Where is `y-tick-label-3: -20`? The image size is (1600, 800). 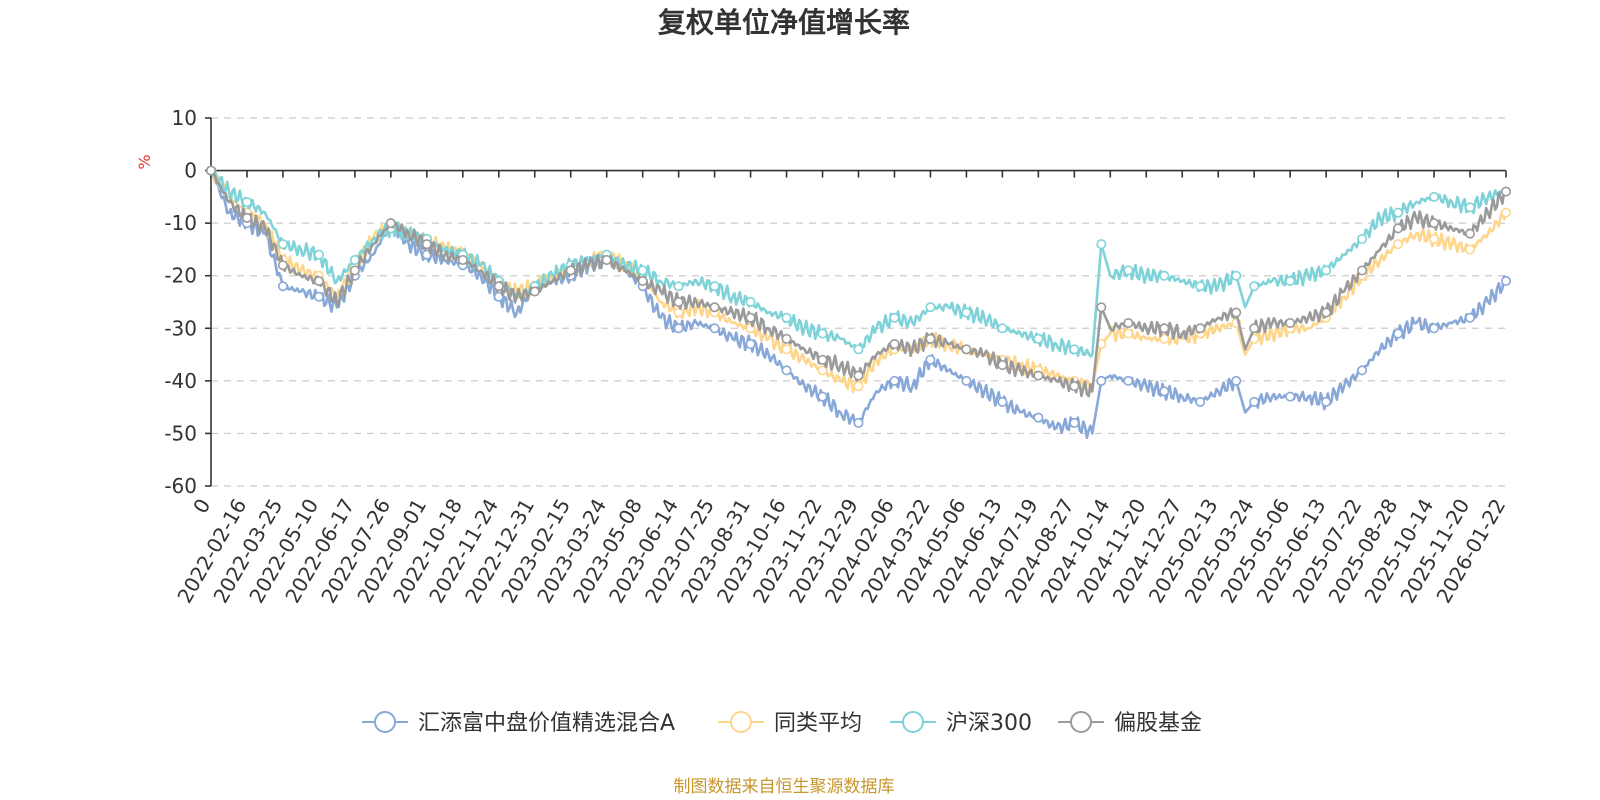 y-tick-label-3: -20 is located at coordinates (180, 276).